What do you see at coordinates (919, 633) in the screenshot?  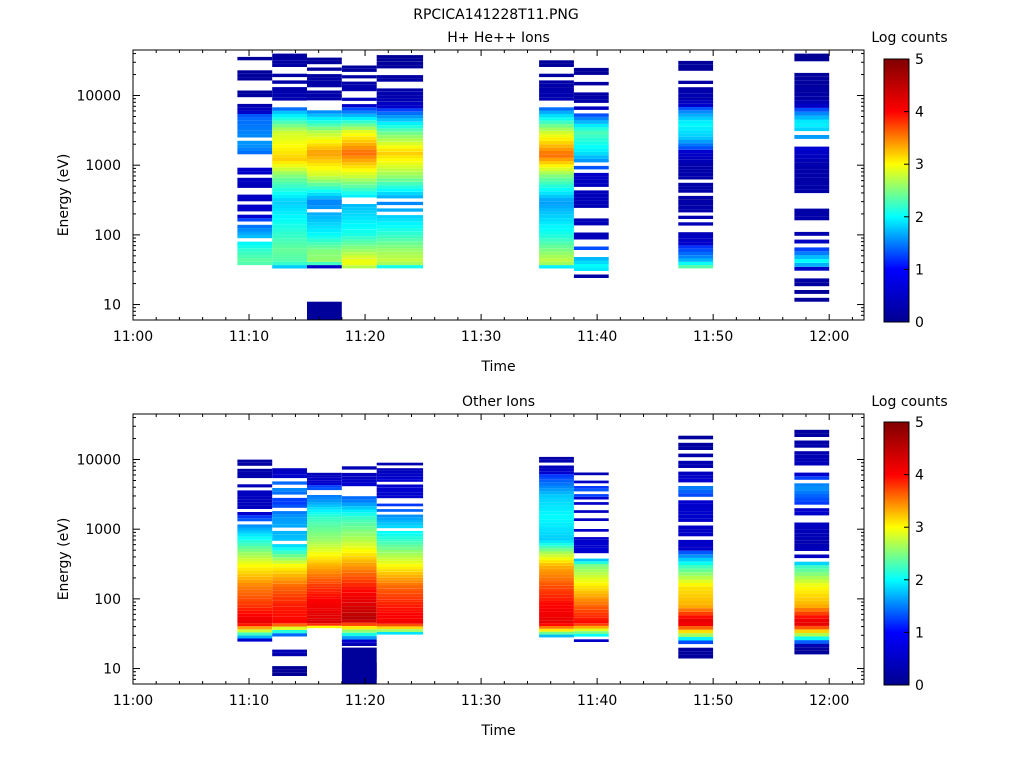 I see `colorbar-tick-label: 1` at bounding box center [919, 633].